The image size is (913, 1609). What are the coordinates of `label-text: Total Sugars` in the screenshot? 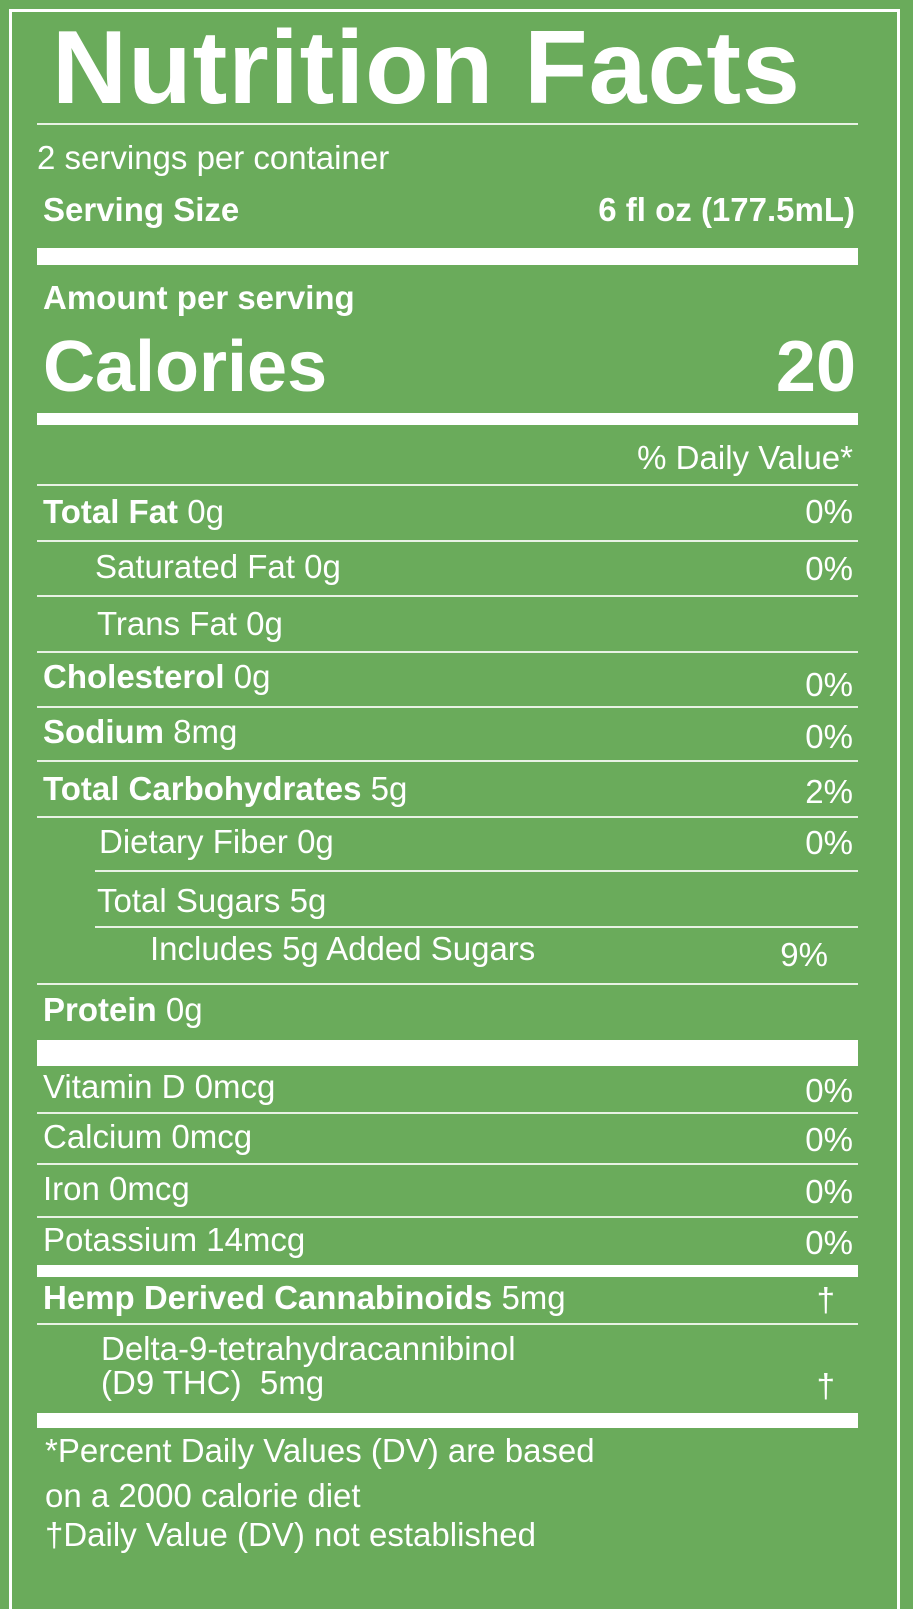 It's located at (189, 900).